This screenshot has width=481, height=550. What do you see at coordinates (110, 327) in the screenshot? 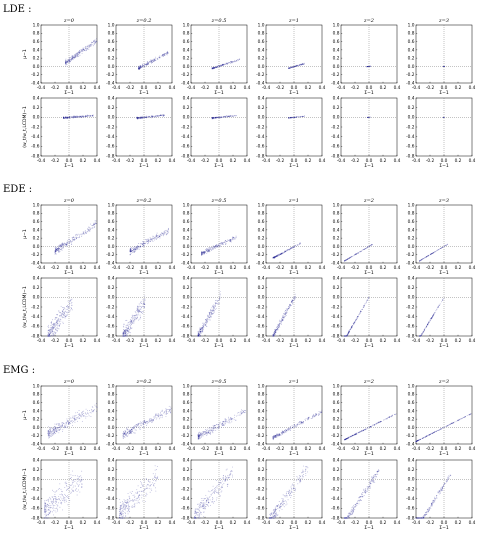
I see `y-tick-label: -0.6` at bounding box center [110, 327].